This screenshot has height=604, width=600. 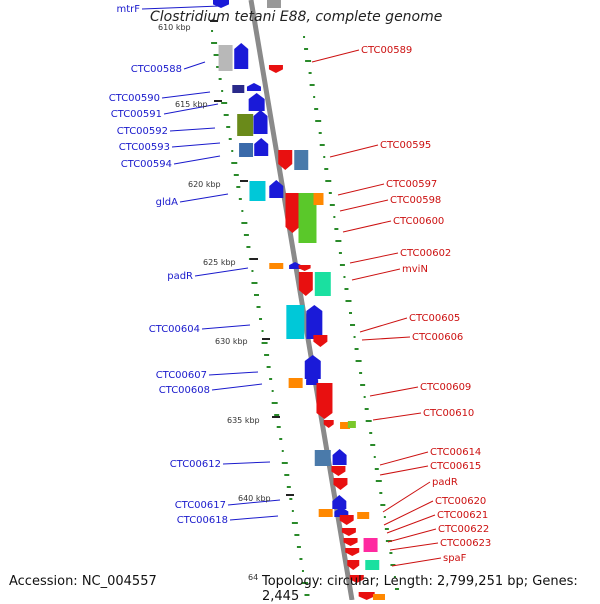 What do you see at coordinates (425, 253) in the screenshot?
I see `gene-label-right: CTC00602` at bounding box center [425, 253].